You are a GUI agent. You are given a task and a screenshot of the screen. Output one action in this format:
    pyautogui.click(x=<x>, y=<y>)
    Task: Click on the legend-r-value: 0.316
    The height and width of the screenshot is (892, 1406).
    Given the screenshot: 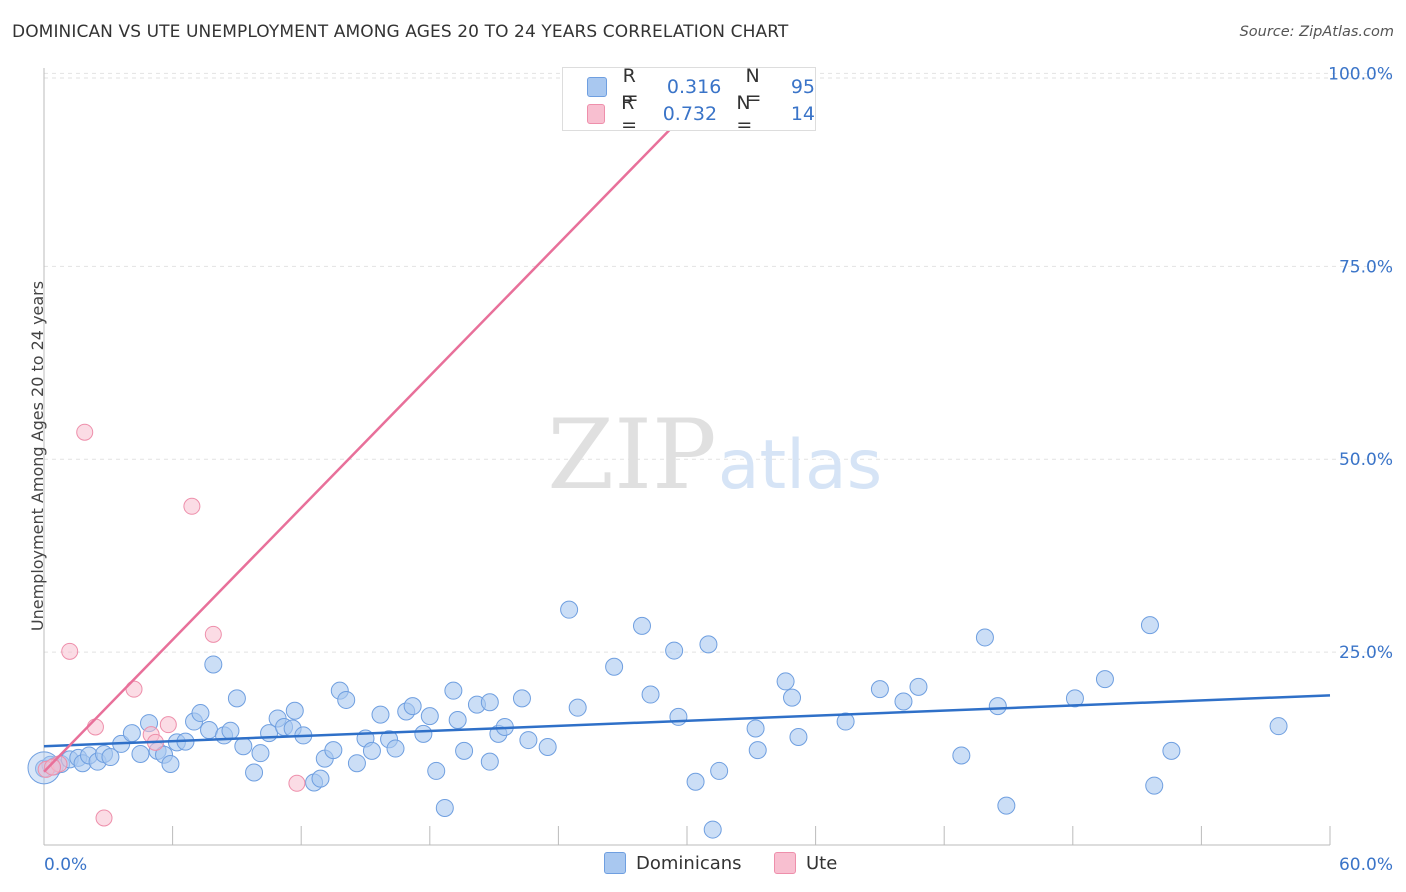 What is the action you would take?
    pyautogui.click(x=694, y=87)
    